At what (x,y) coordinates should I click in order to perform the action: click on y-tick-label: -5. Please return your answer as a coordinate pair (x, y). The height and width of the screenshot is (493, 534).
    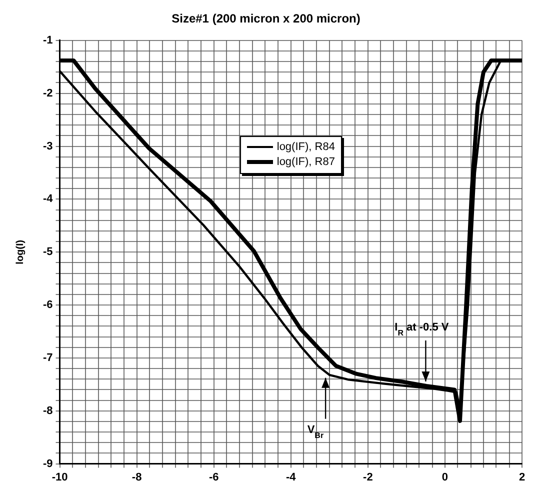
    Looking at the image, I should click on (48, 252).